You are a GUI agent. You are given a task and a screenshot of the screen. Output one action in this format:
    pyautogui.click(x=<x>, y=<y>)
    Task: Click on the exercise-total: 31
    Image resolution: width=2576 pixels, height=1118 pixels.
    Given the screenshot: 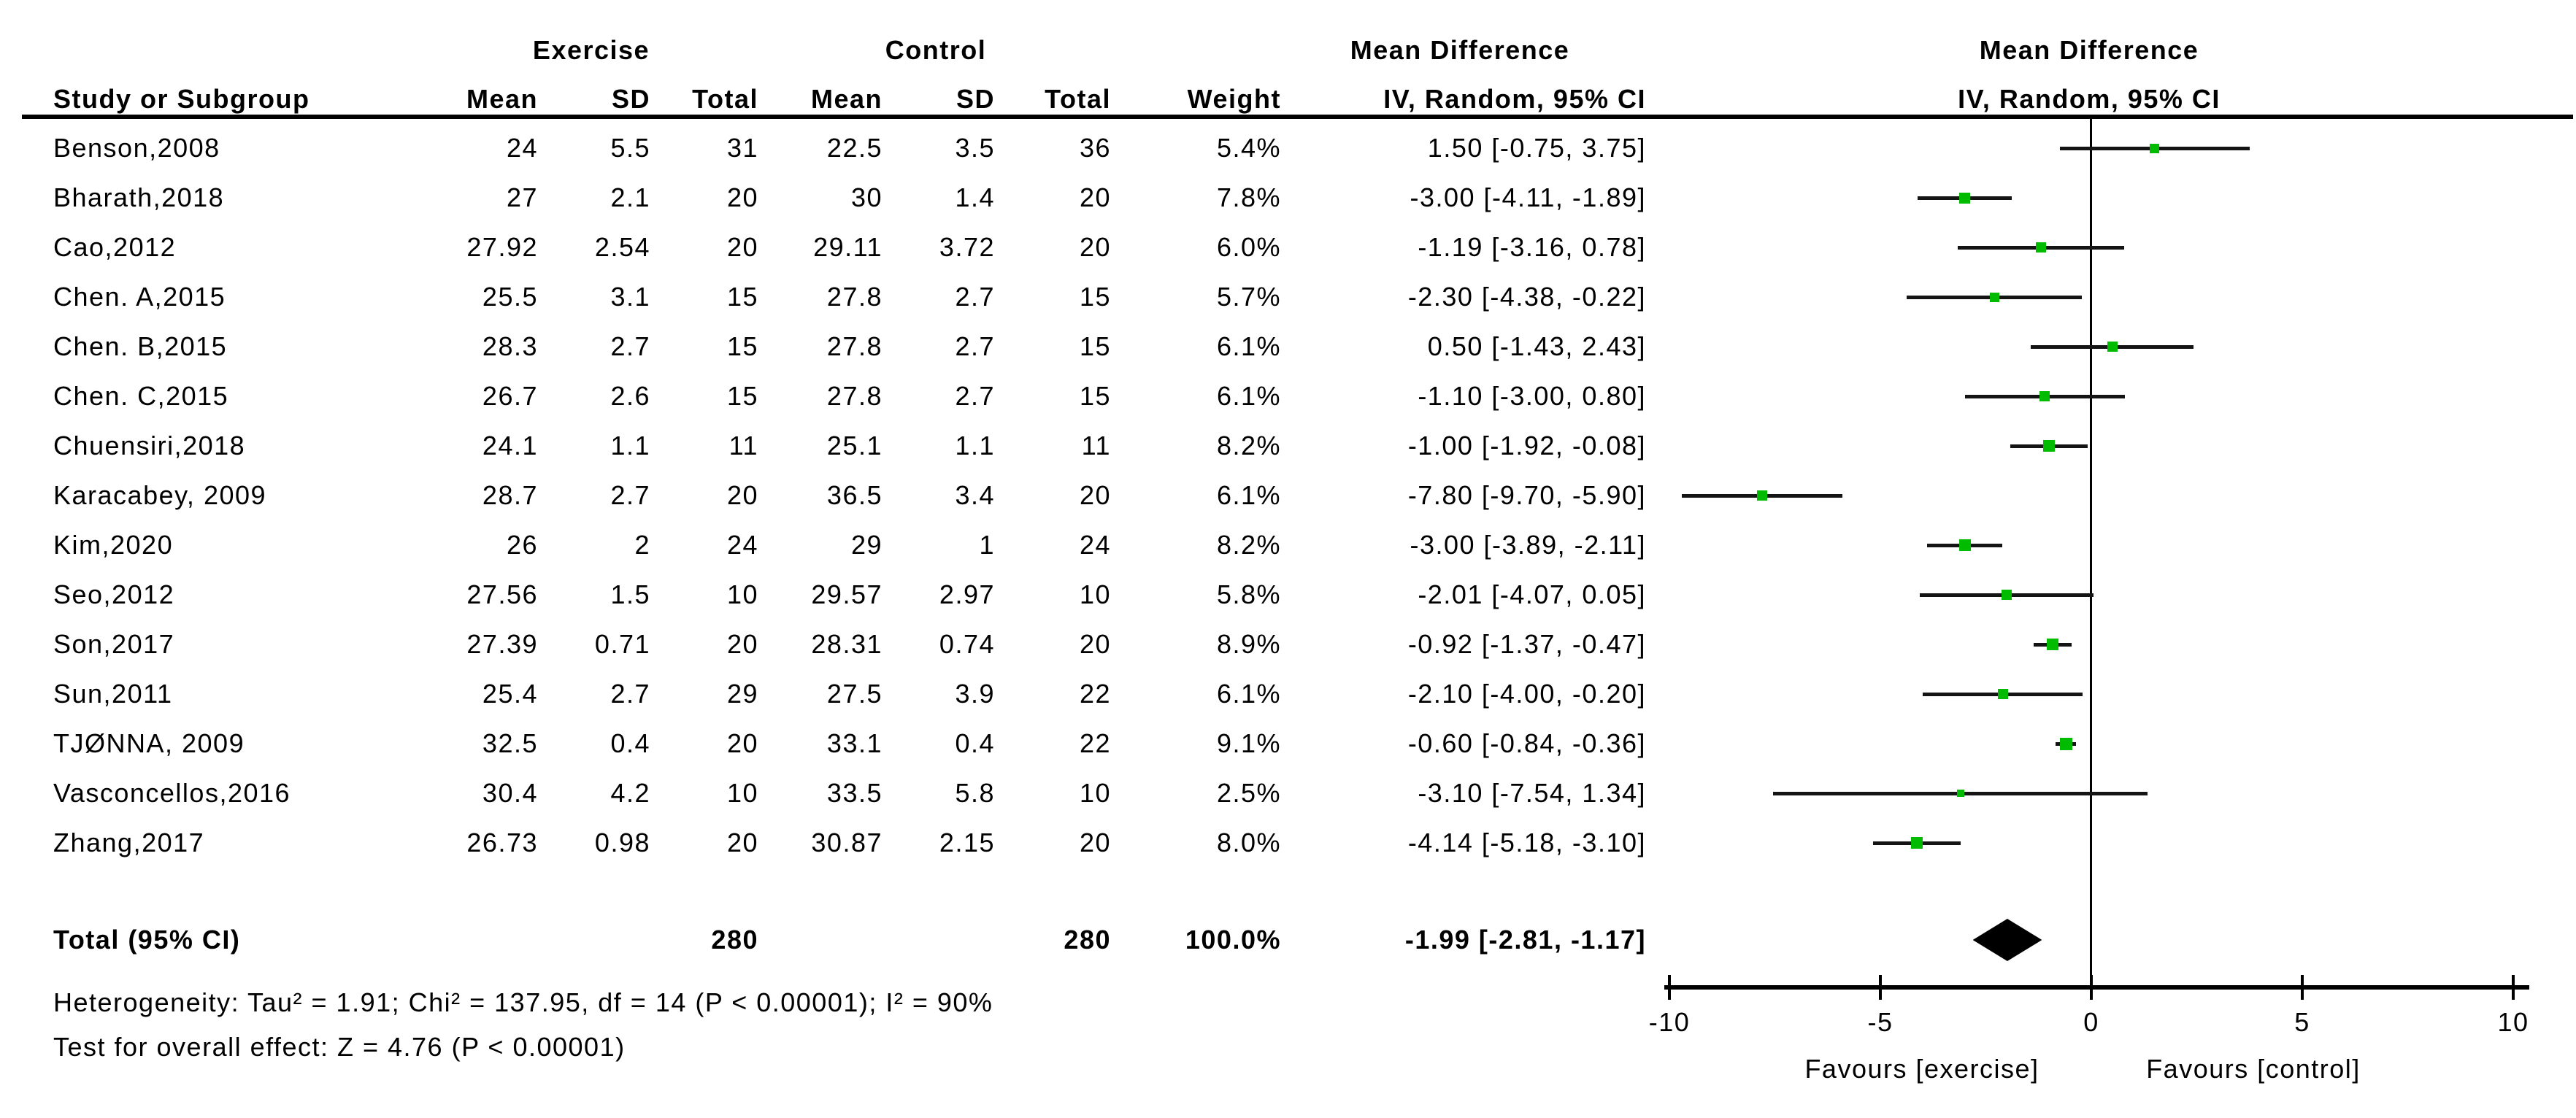 What is the action you would take?
    pyautogui.click(x=742, y=148)
    